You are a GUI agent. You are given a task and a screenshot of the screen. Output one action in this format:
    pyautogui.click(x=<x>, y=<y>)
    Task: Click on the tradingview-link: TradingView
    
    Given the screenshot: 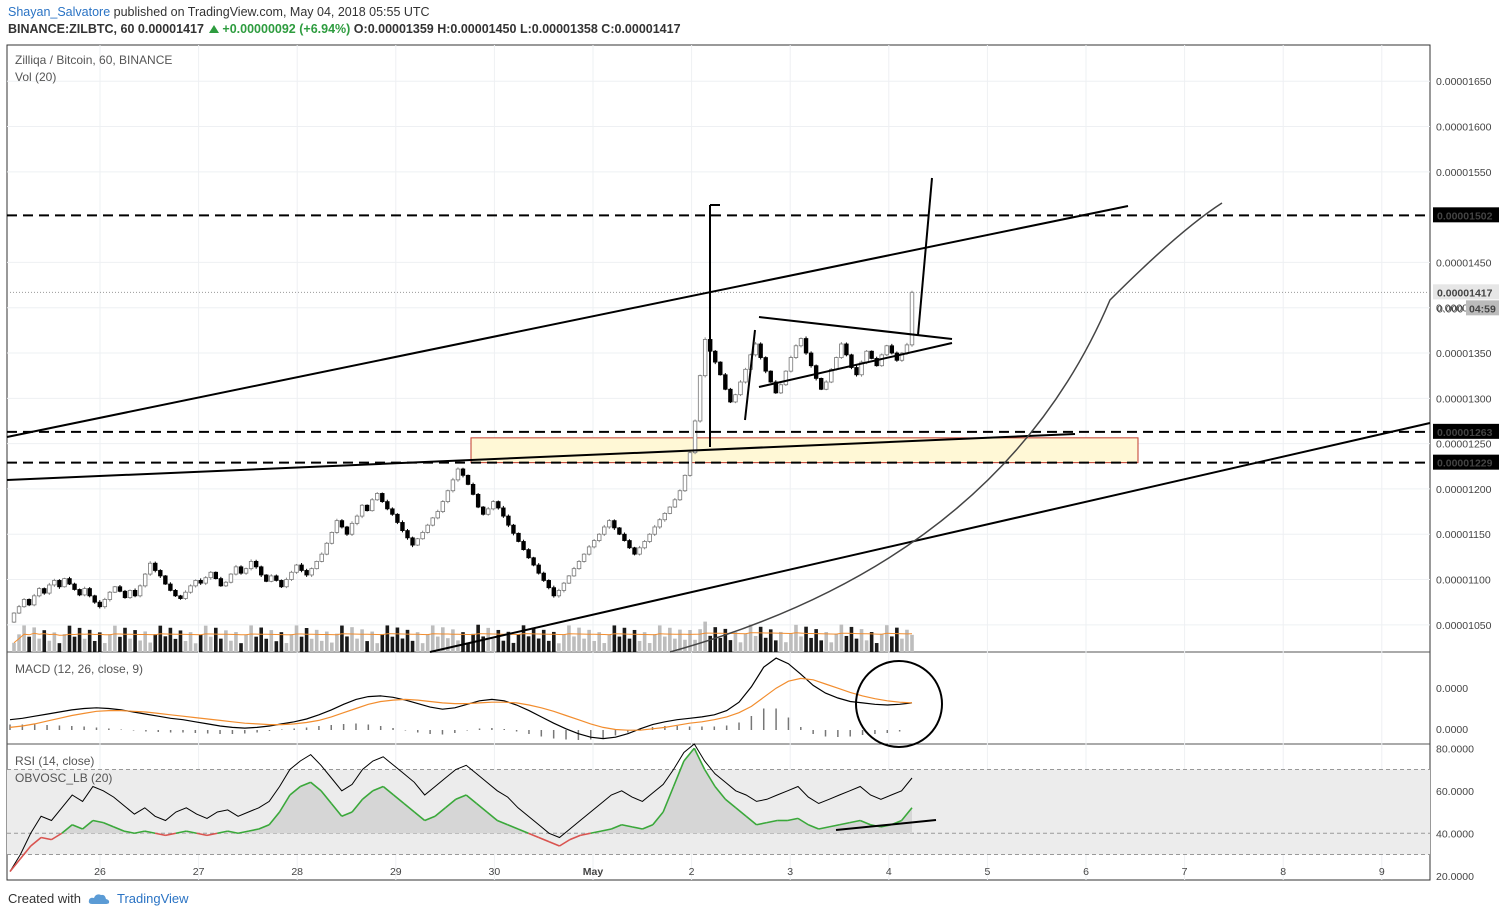 What is the action you would take?
    pyautogui.click(x=152, y=898)
    